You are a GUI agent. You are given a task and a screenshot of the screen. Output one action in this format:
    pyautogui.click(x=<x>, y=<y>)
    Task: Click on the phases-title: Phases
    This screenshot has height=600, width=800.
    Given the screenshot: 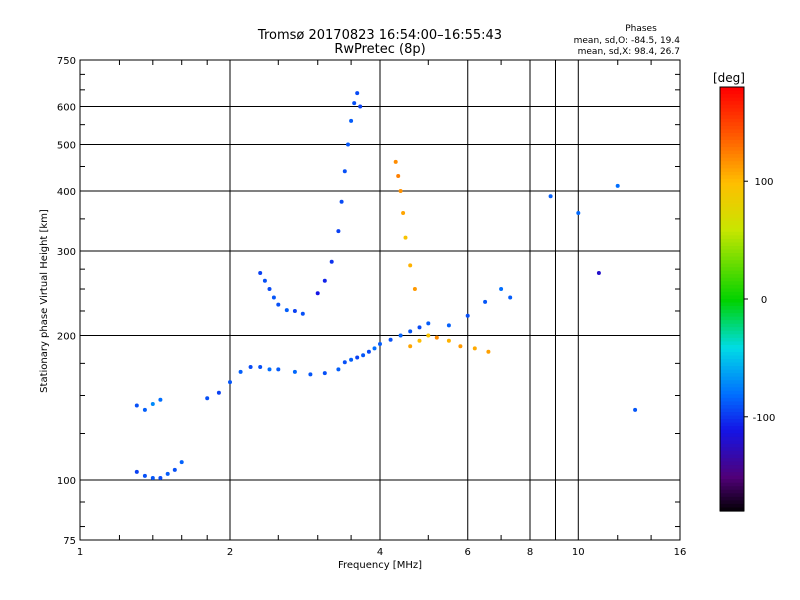 What is the action you would take?
    pyautogui.click(x=641, y=29)
    